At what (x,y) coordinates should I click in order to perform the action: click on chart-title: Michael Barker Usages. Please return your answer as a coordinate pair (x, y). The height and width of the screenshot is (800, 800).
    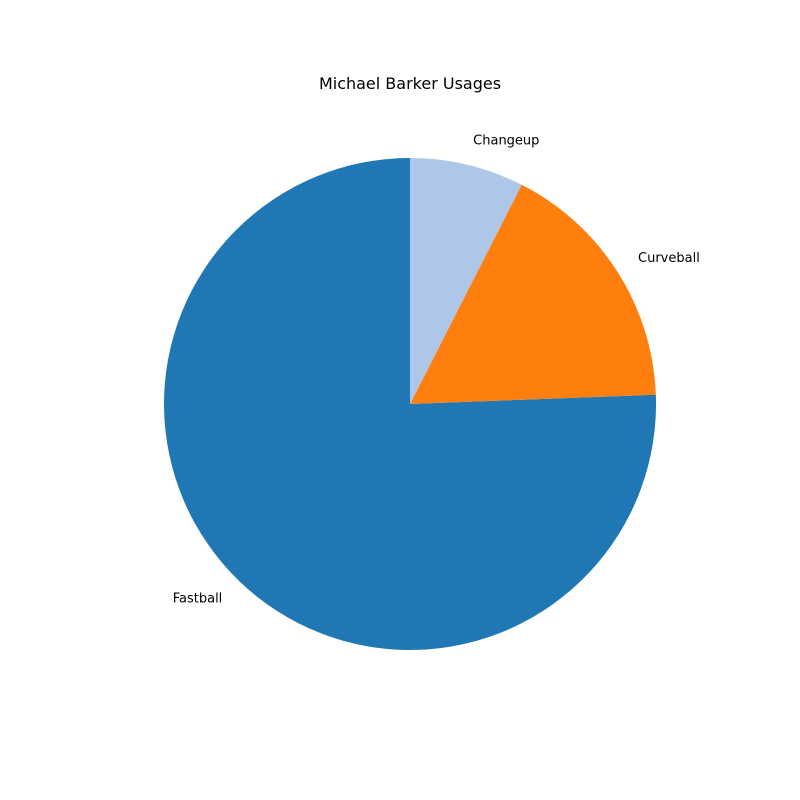
    Looking at the image, I should click on (410, 83).